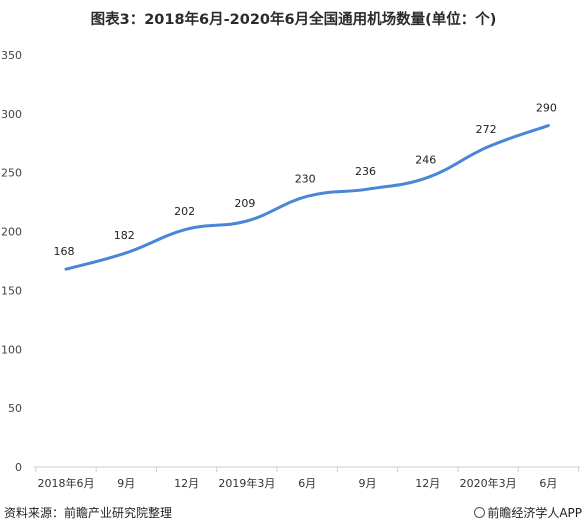  Describe the element at coordinates (11, 232) in the screenshot. I see `y-tick-label: 200` at that location.